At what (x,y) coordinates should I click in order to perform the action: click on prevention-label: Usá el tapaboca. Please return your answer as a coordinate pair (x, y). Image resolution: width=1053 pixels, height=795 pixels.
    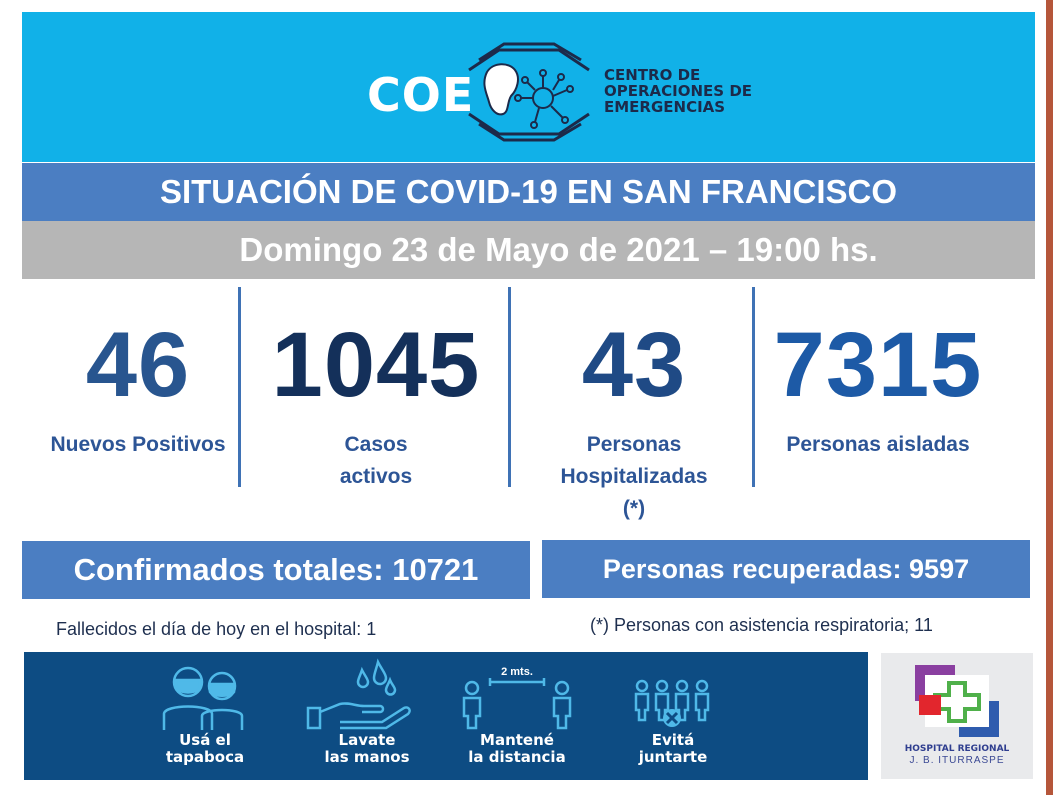
    Looking at the image, I should click on (205, 749).